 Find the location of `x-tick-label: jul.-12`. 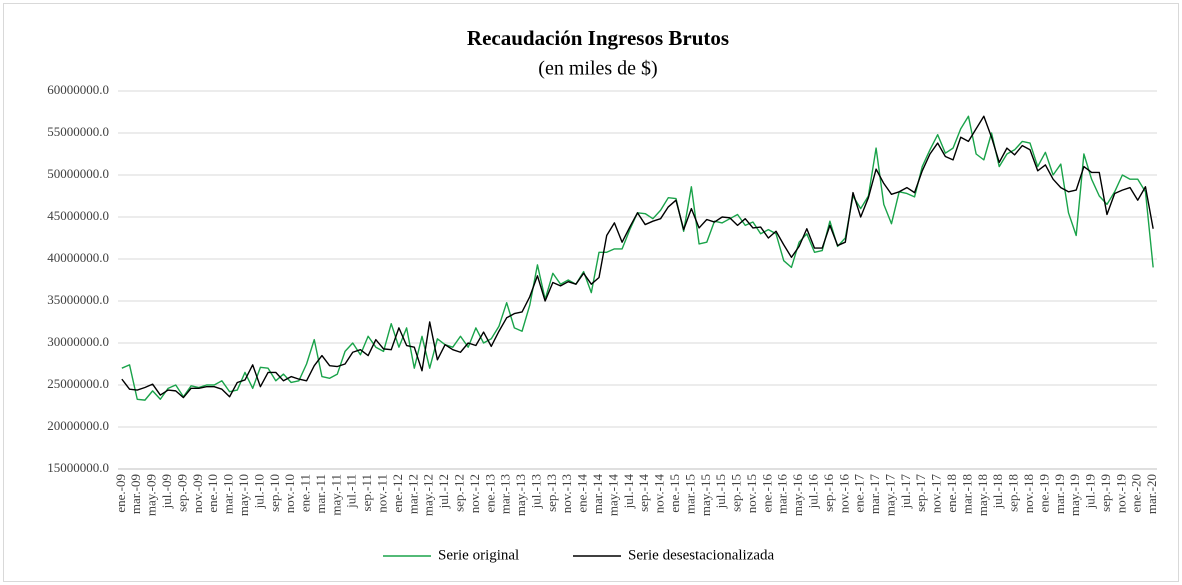

x-tick-label: jul.-12 is located at coordinates (443, 491).